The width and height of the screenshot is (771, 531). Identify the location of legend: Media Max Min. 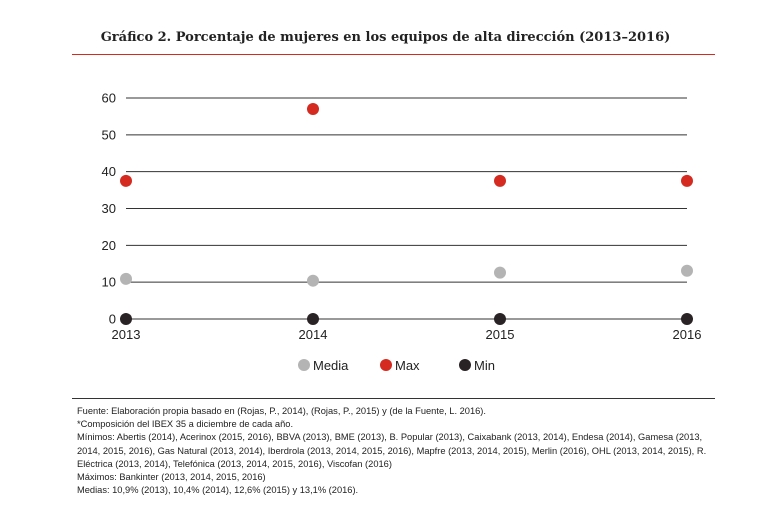
(396, 365).